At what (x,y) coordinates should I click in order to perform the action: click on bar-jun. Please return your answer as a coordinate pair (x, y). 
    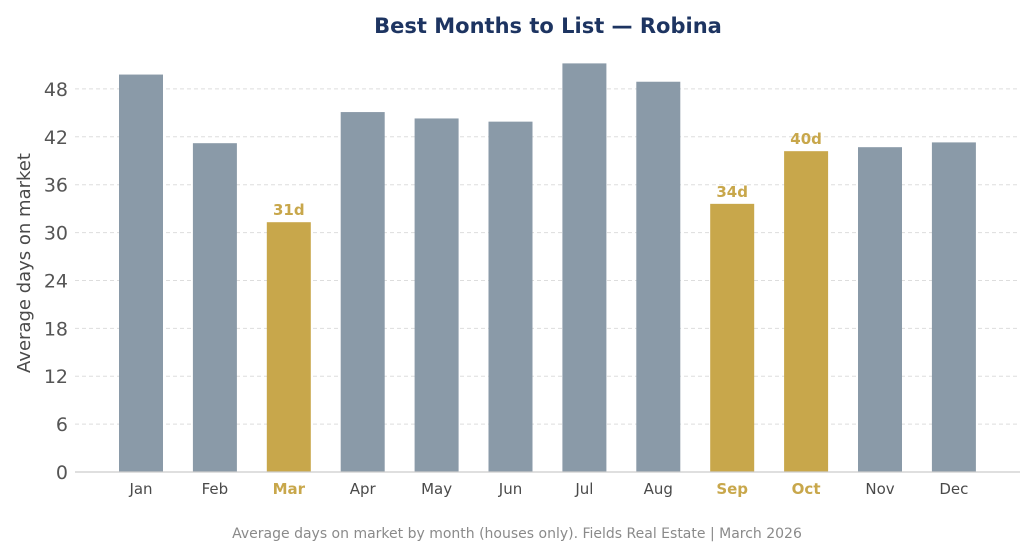
    Looking at the image, I should click on (510, 297).